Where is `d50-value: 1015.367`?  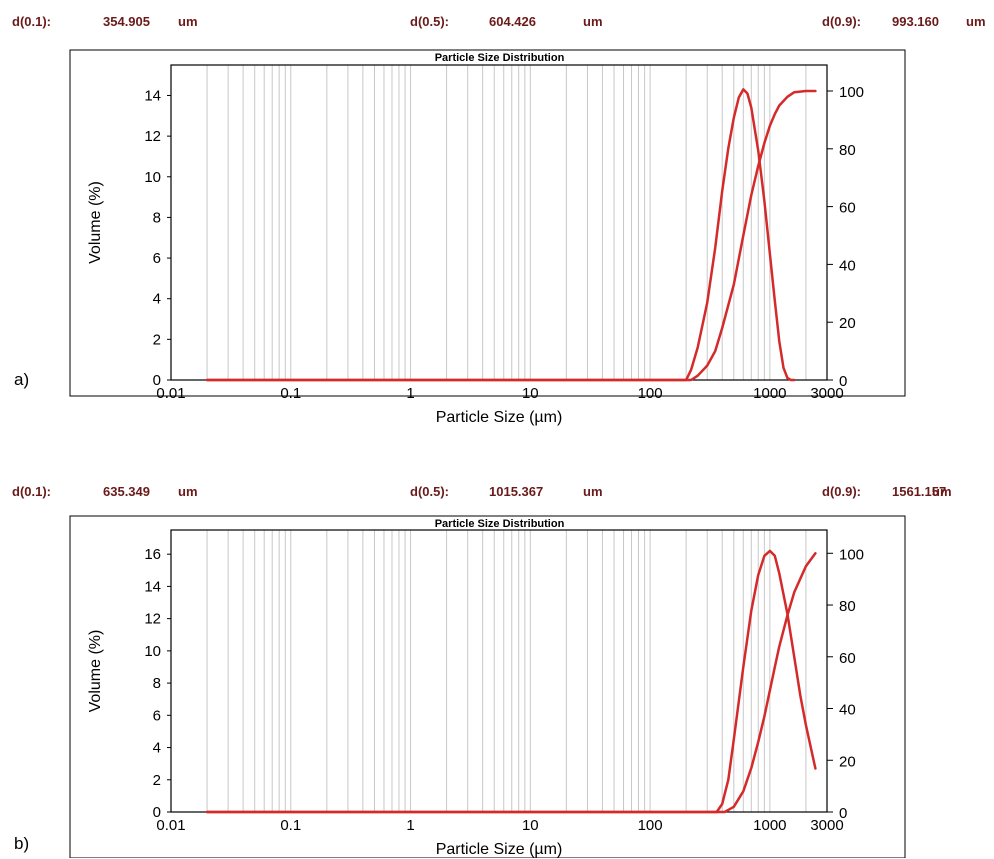 d50-value: 1015.367 is located at coordinates (516, 491).